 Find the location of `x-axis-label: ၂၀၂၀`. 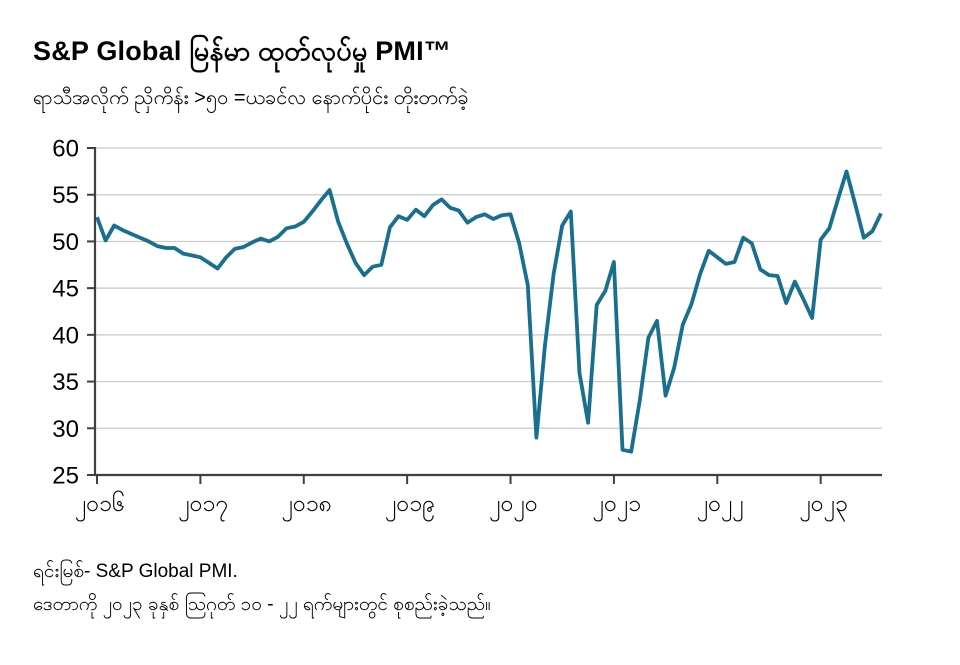

x-axis-label: ၂၀၂၀ is located at coordinates (513, 505).